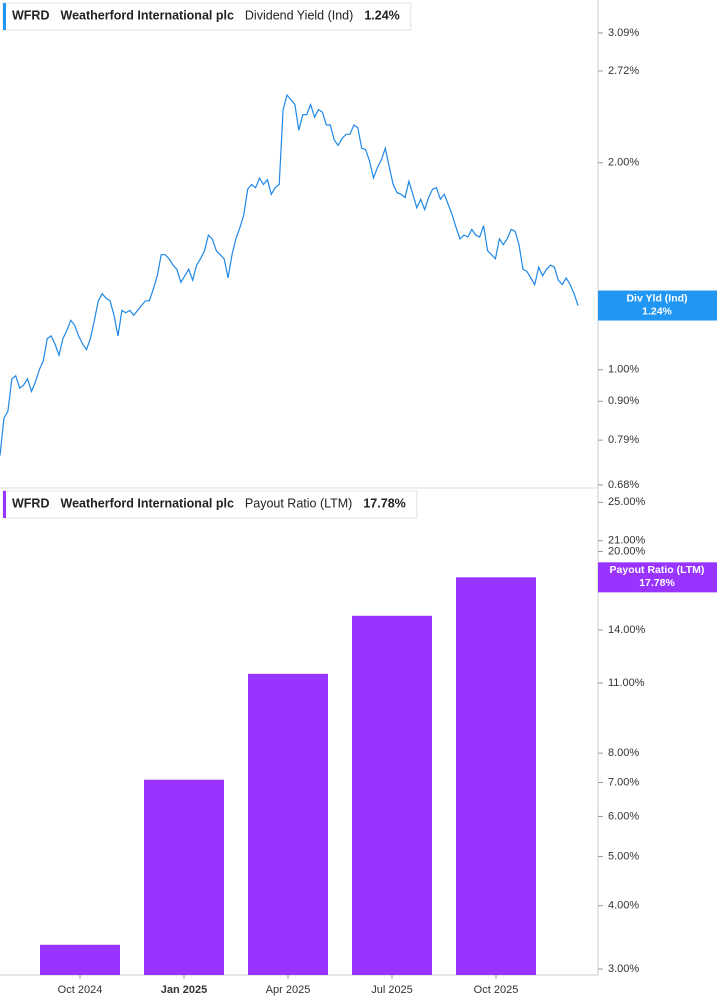  What do you see at coordinates (623, 485) in the screenshot?
I see `y-tick-label: 0.68%` at bounding box center [623, 485].